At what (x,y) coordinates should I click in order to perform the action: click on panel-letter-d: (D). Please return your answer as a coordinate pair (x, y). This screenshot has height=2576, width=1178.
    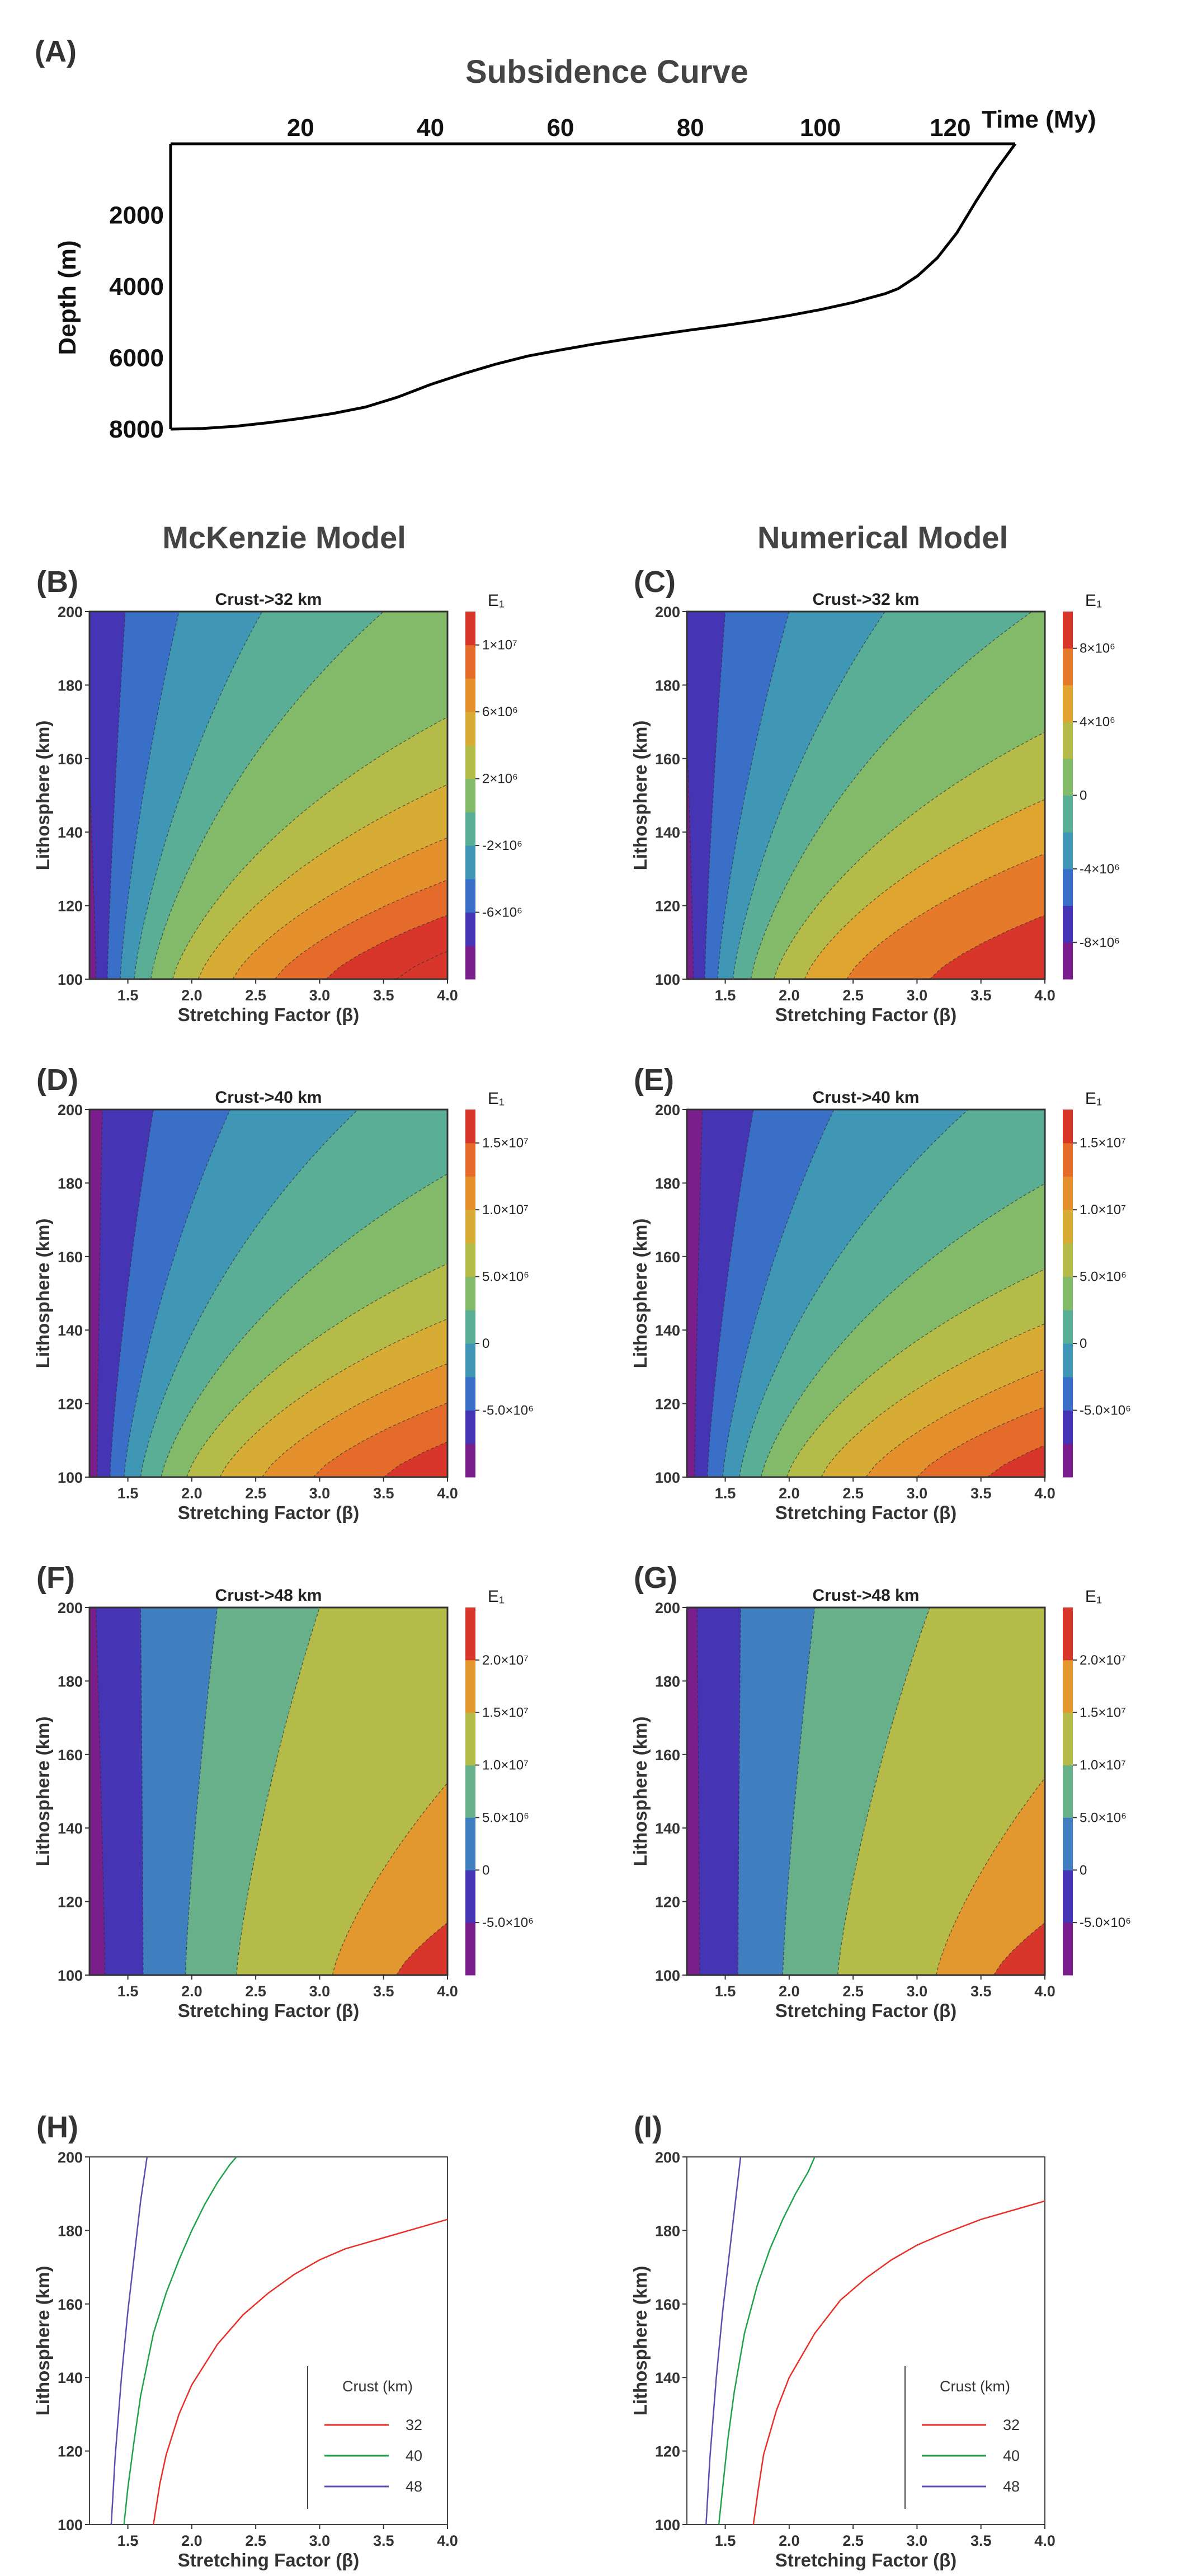
    Looking at the image, I should click on (57, 1080).